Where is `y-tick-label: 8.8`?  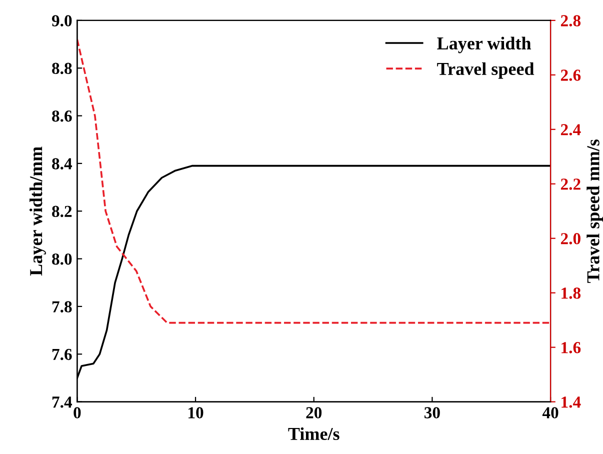 y-tick-label: 8.8 is located at coordinates (62, 68).